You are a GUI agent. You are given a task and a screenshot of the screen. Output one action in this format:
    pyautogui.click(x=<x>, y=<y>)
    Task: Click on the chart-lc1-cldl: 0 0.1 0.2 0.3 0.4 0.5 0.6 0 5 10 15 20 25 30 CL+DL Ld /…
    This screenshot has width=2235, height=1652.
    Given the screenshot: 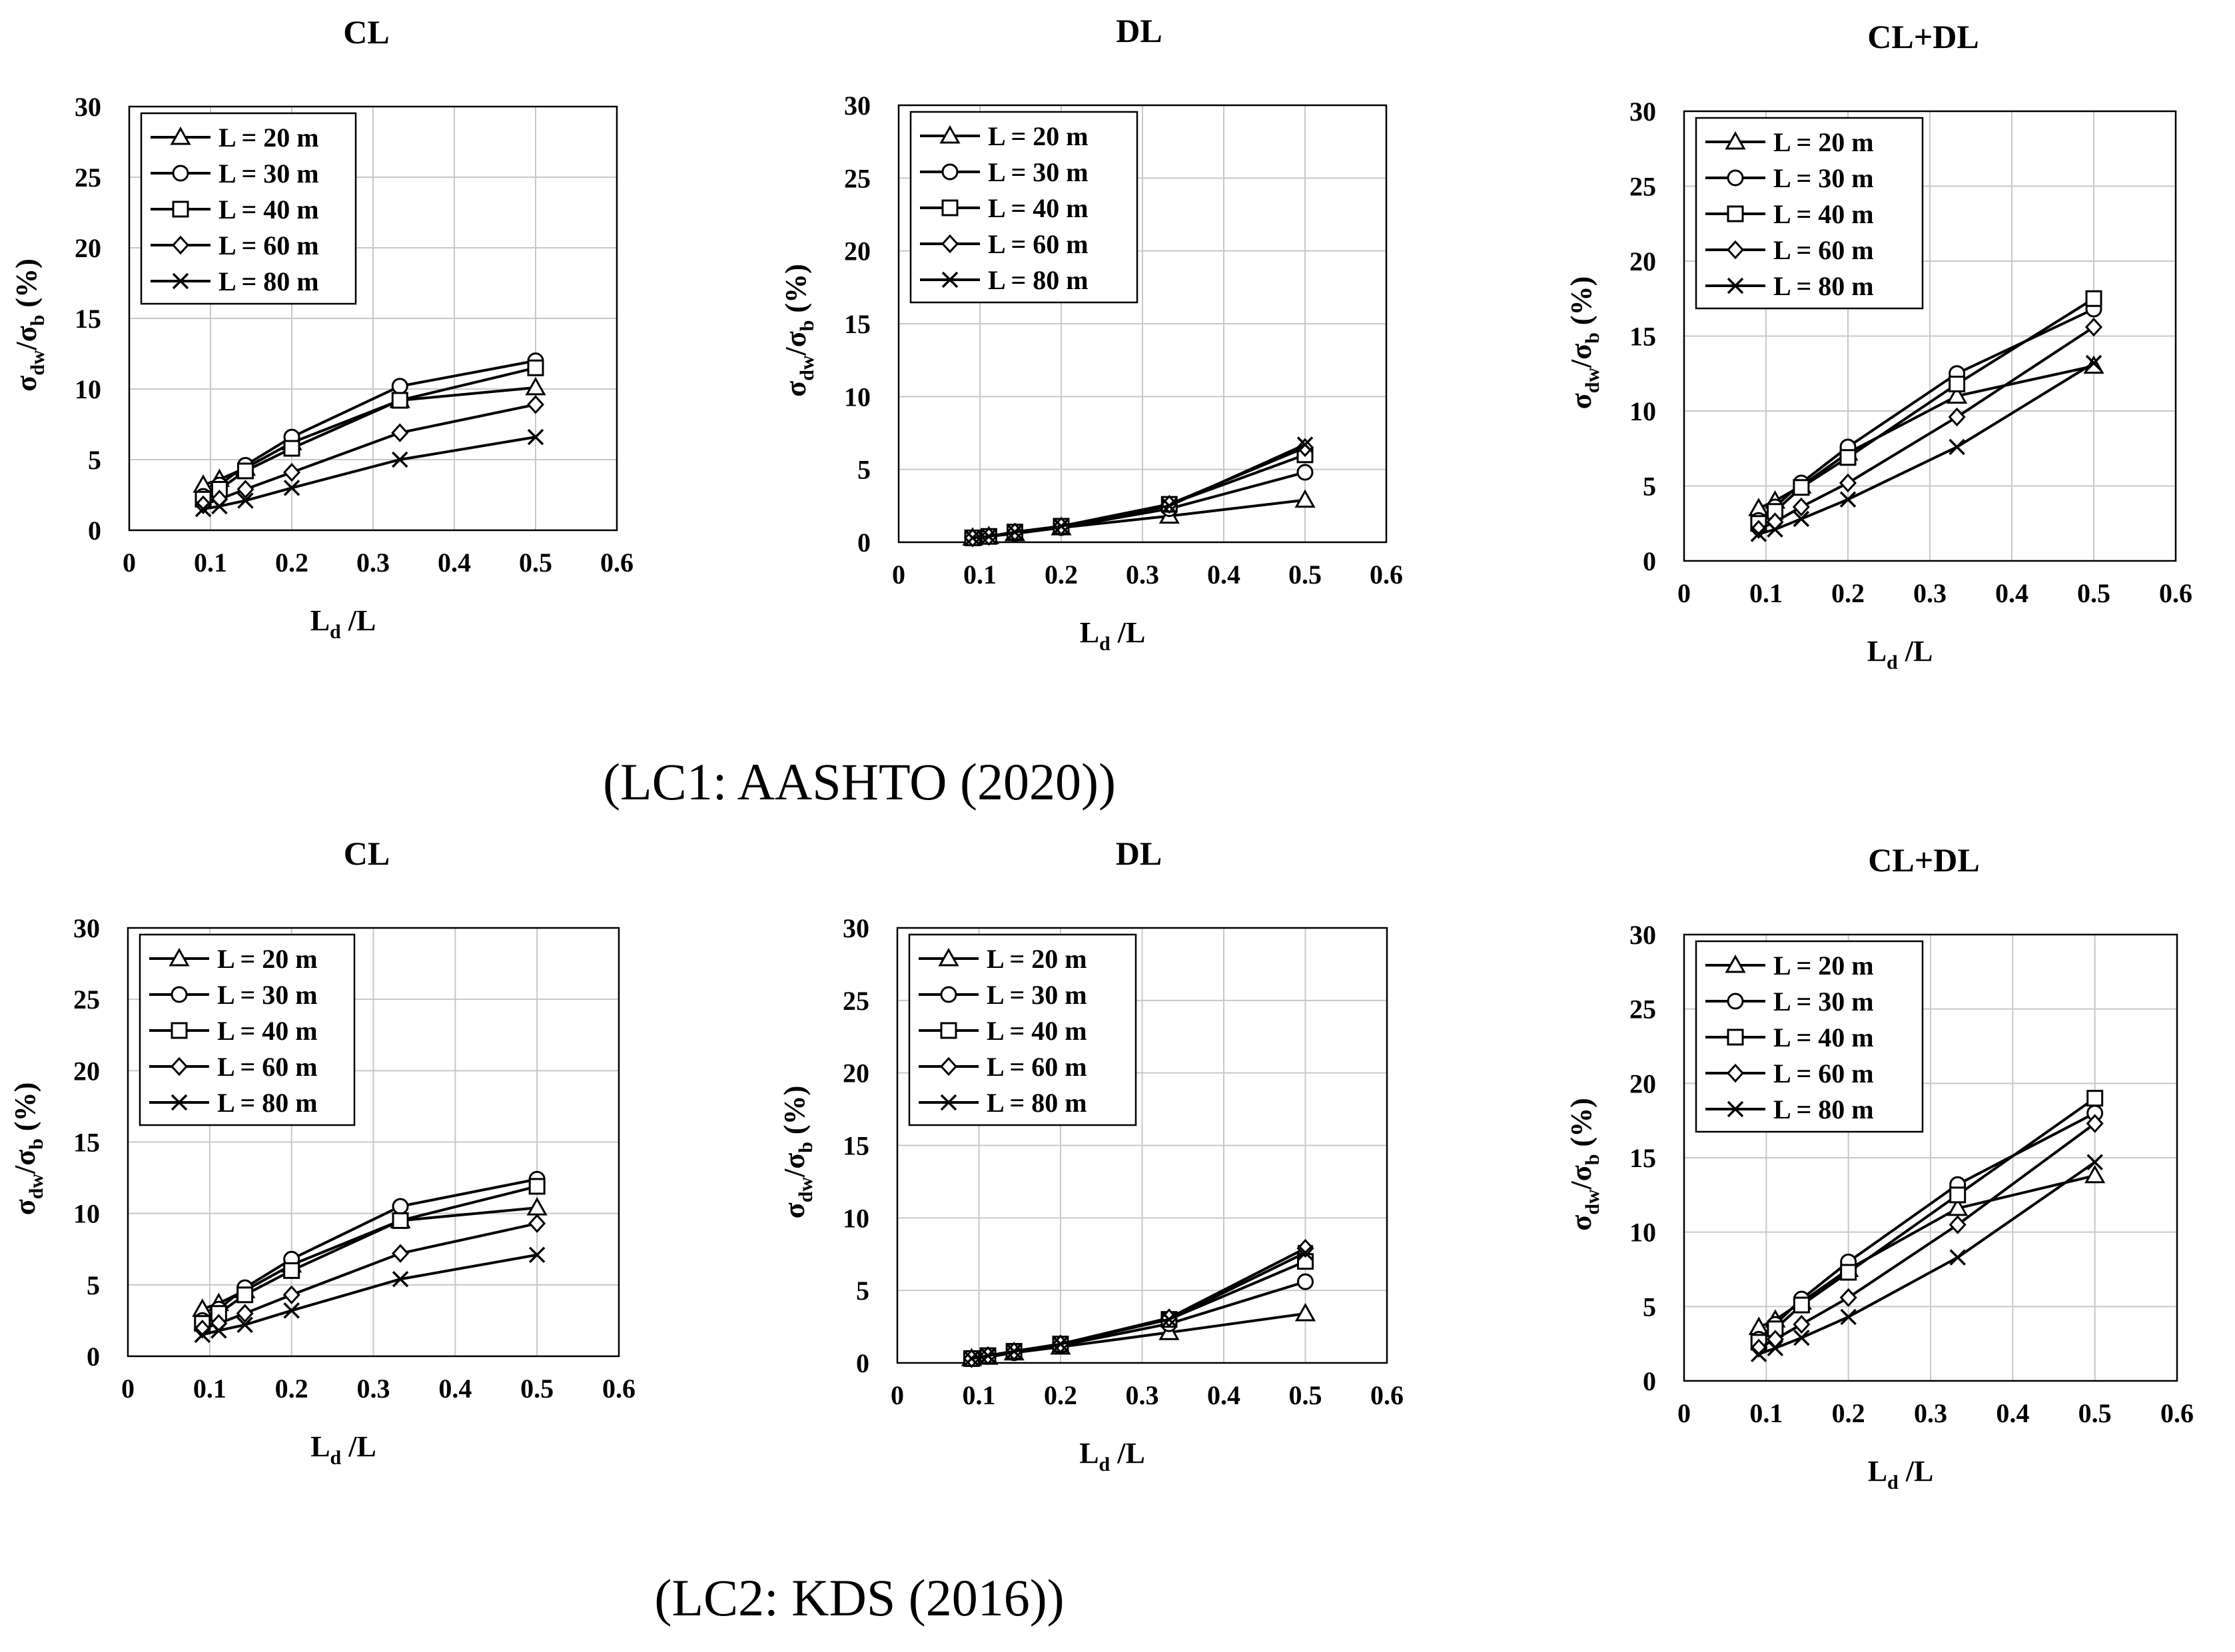 What is the action you would take?
    pyautogui.click(x=1878, y=345)
    